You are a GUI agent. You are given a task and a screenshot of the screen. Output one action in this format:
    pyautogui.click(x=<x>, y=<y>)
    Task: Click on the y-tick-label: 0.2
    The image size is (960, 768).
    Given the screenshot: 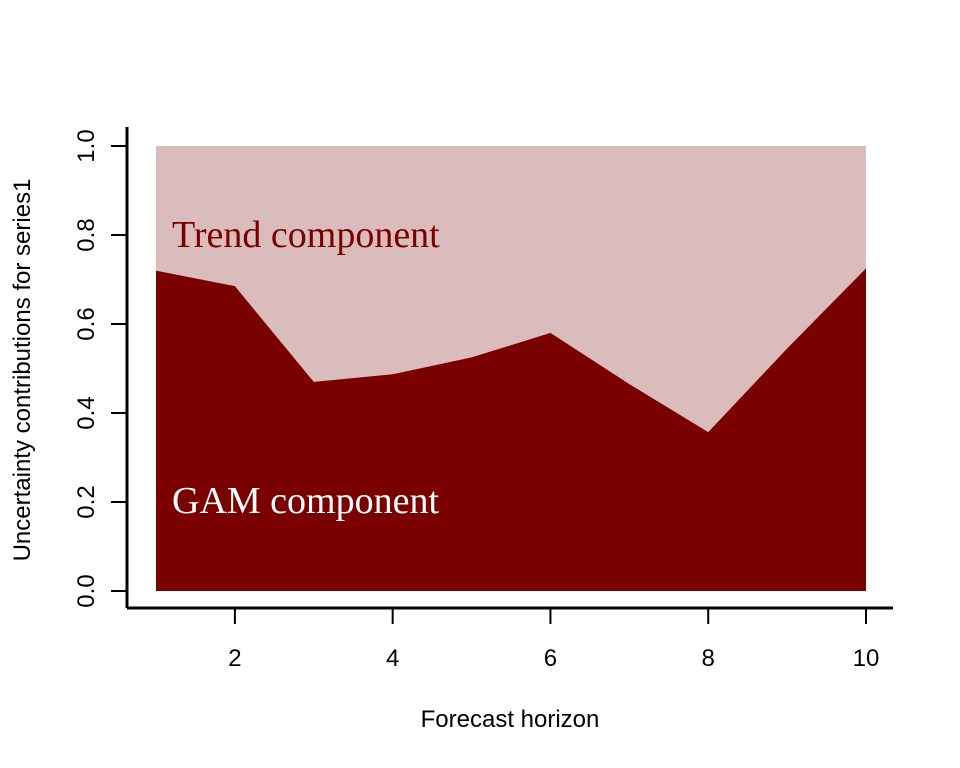 What is the action you would take?
    pyautogui.click(x=86, y=501)
    